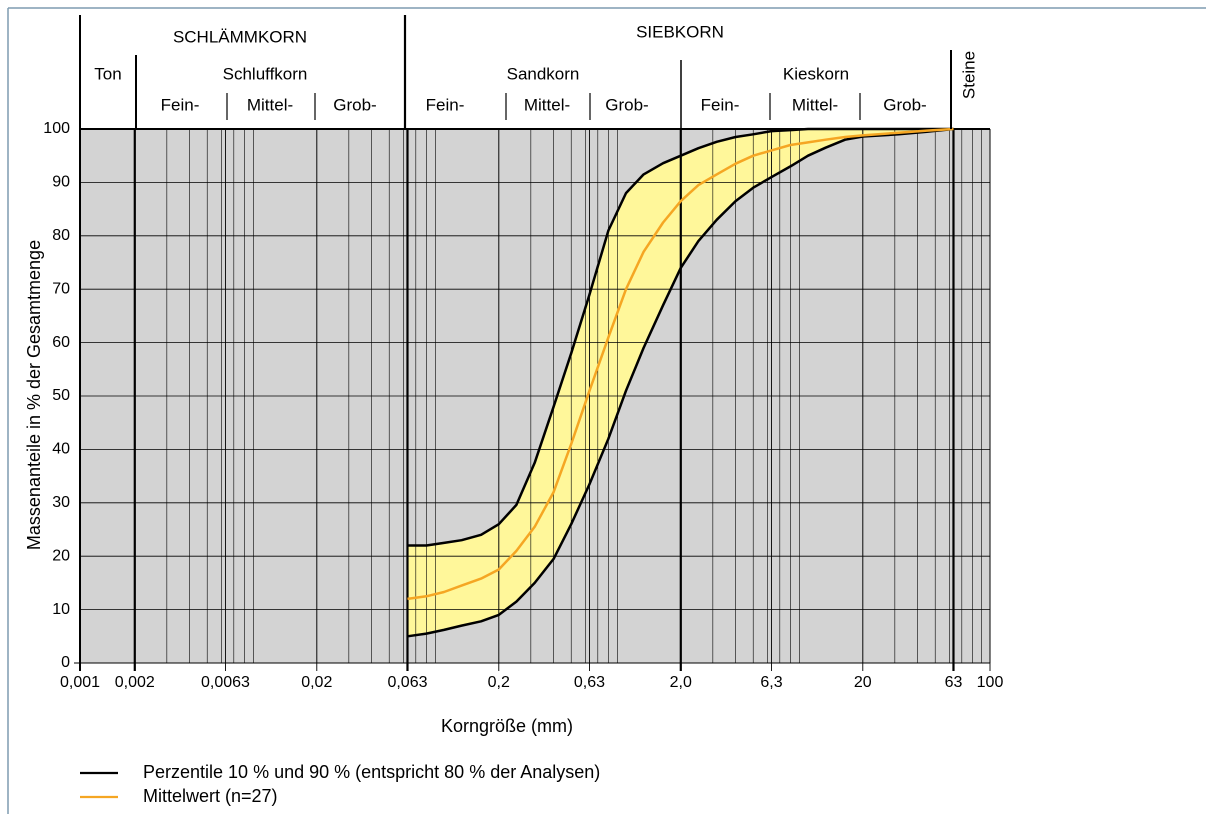 This screenshot has width=1206, height=814. Describe the element at coordinates (990, 682) in the screenshot. I see `x-tick-label: 100` at that location.